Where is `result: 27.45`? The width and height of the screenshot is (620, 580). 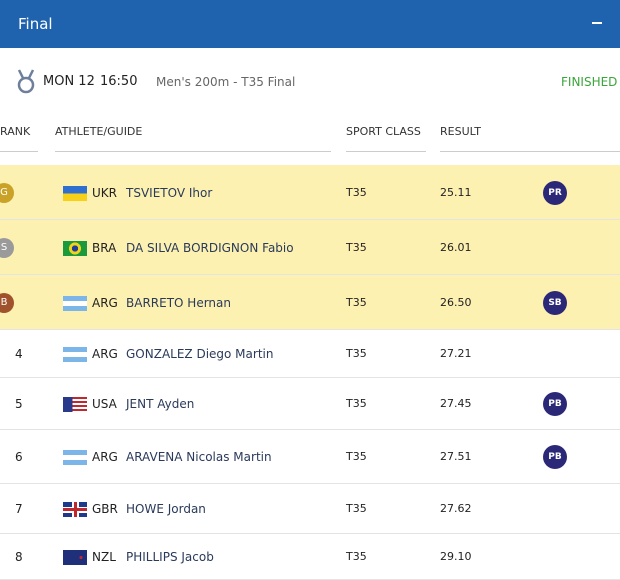 result: 27.45 is located at coordinates (456, 403).